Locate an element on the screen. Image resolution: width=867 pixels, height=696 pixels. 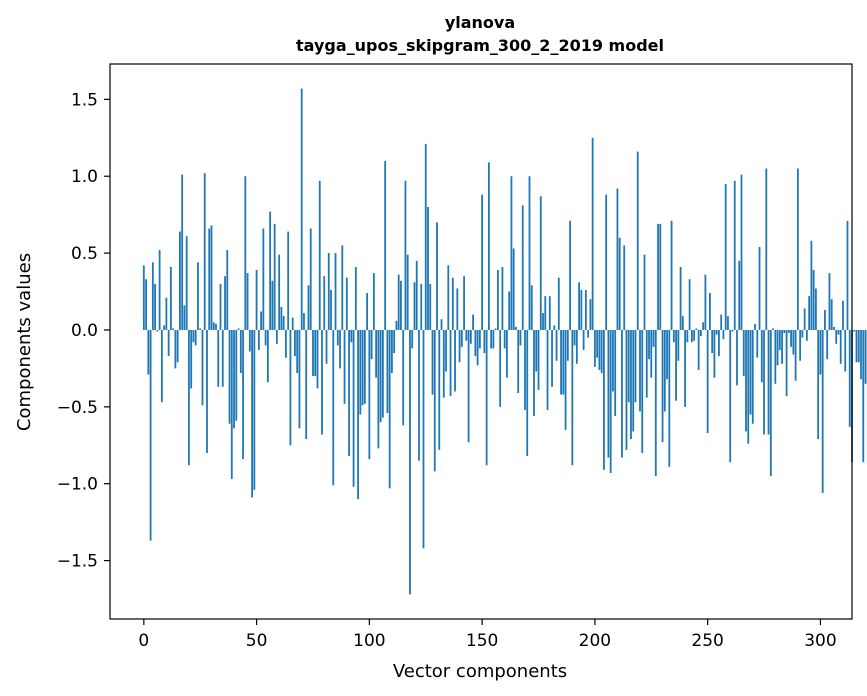
y-tick-label: −1.5 is located at coordinates (77, 562).